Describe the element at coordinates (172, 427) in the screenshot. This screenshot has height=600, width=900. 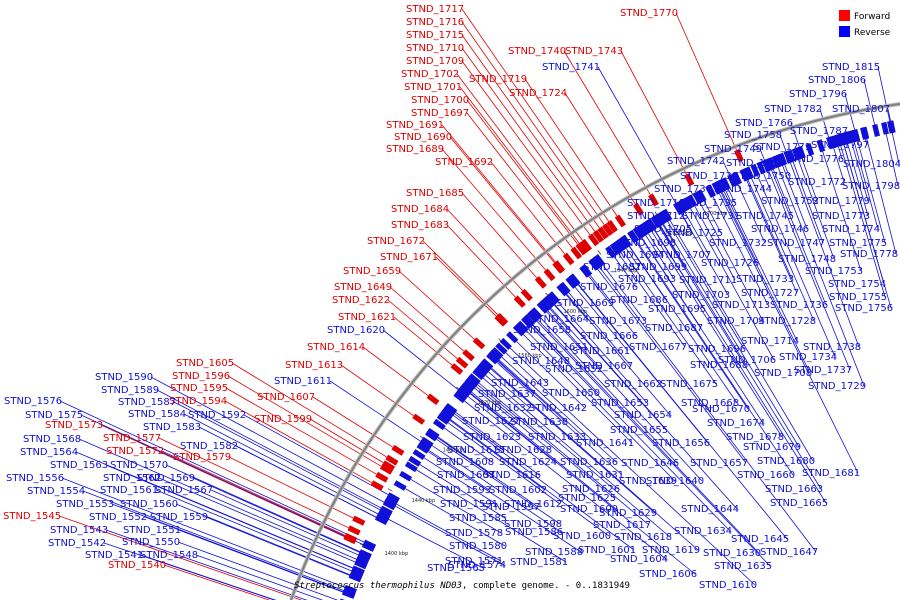
I see `reverse-gene-label: STND_1583` at that location.